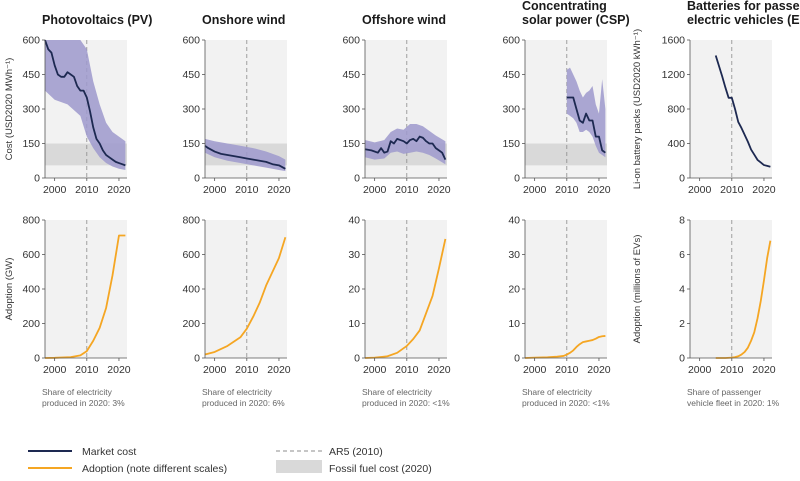 This screenshot has height=481, width=800. What do you see at coordinates (637, 289) in the screenshot?
I see `adoption-ev-y-axis-label: Adoption (millions of EVs)` at bounding box center [637, 289].